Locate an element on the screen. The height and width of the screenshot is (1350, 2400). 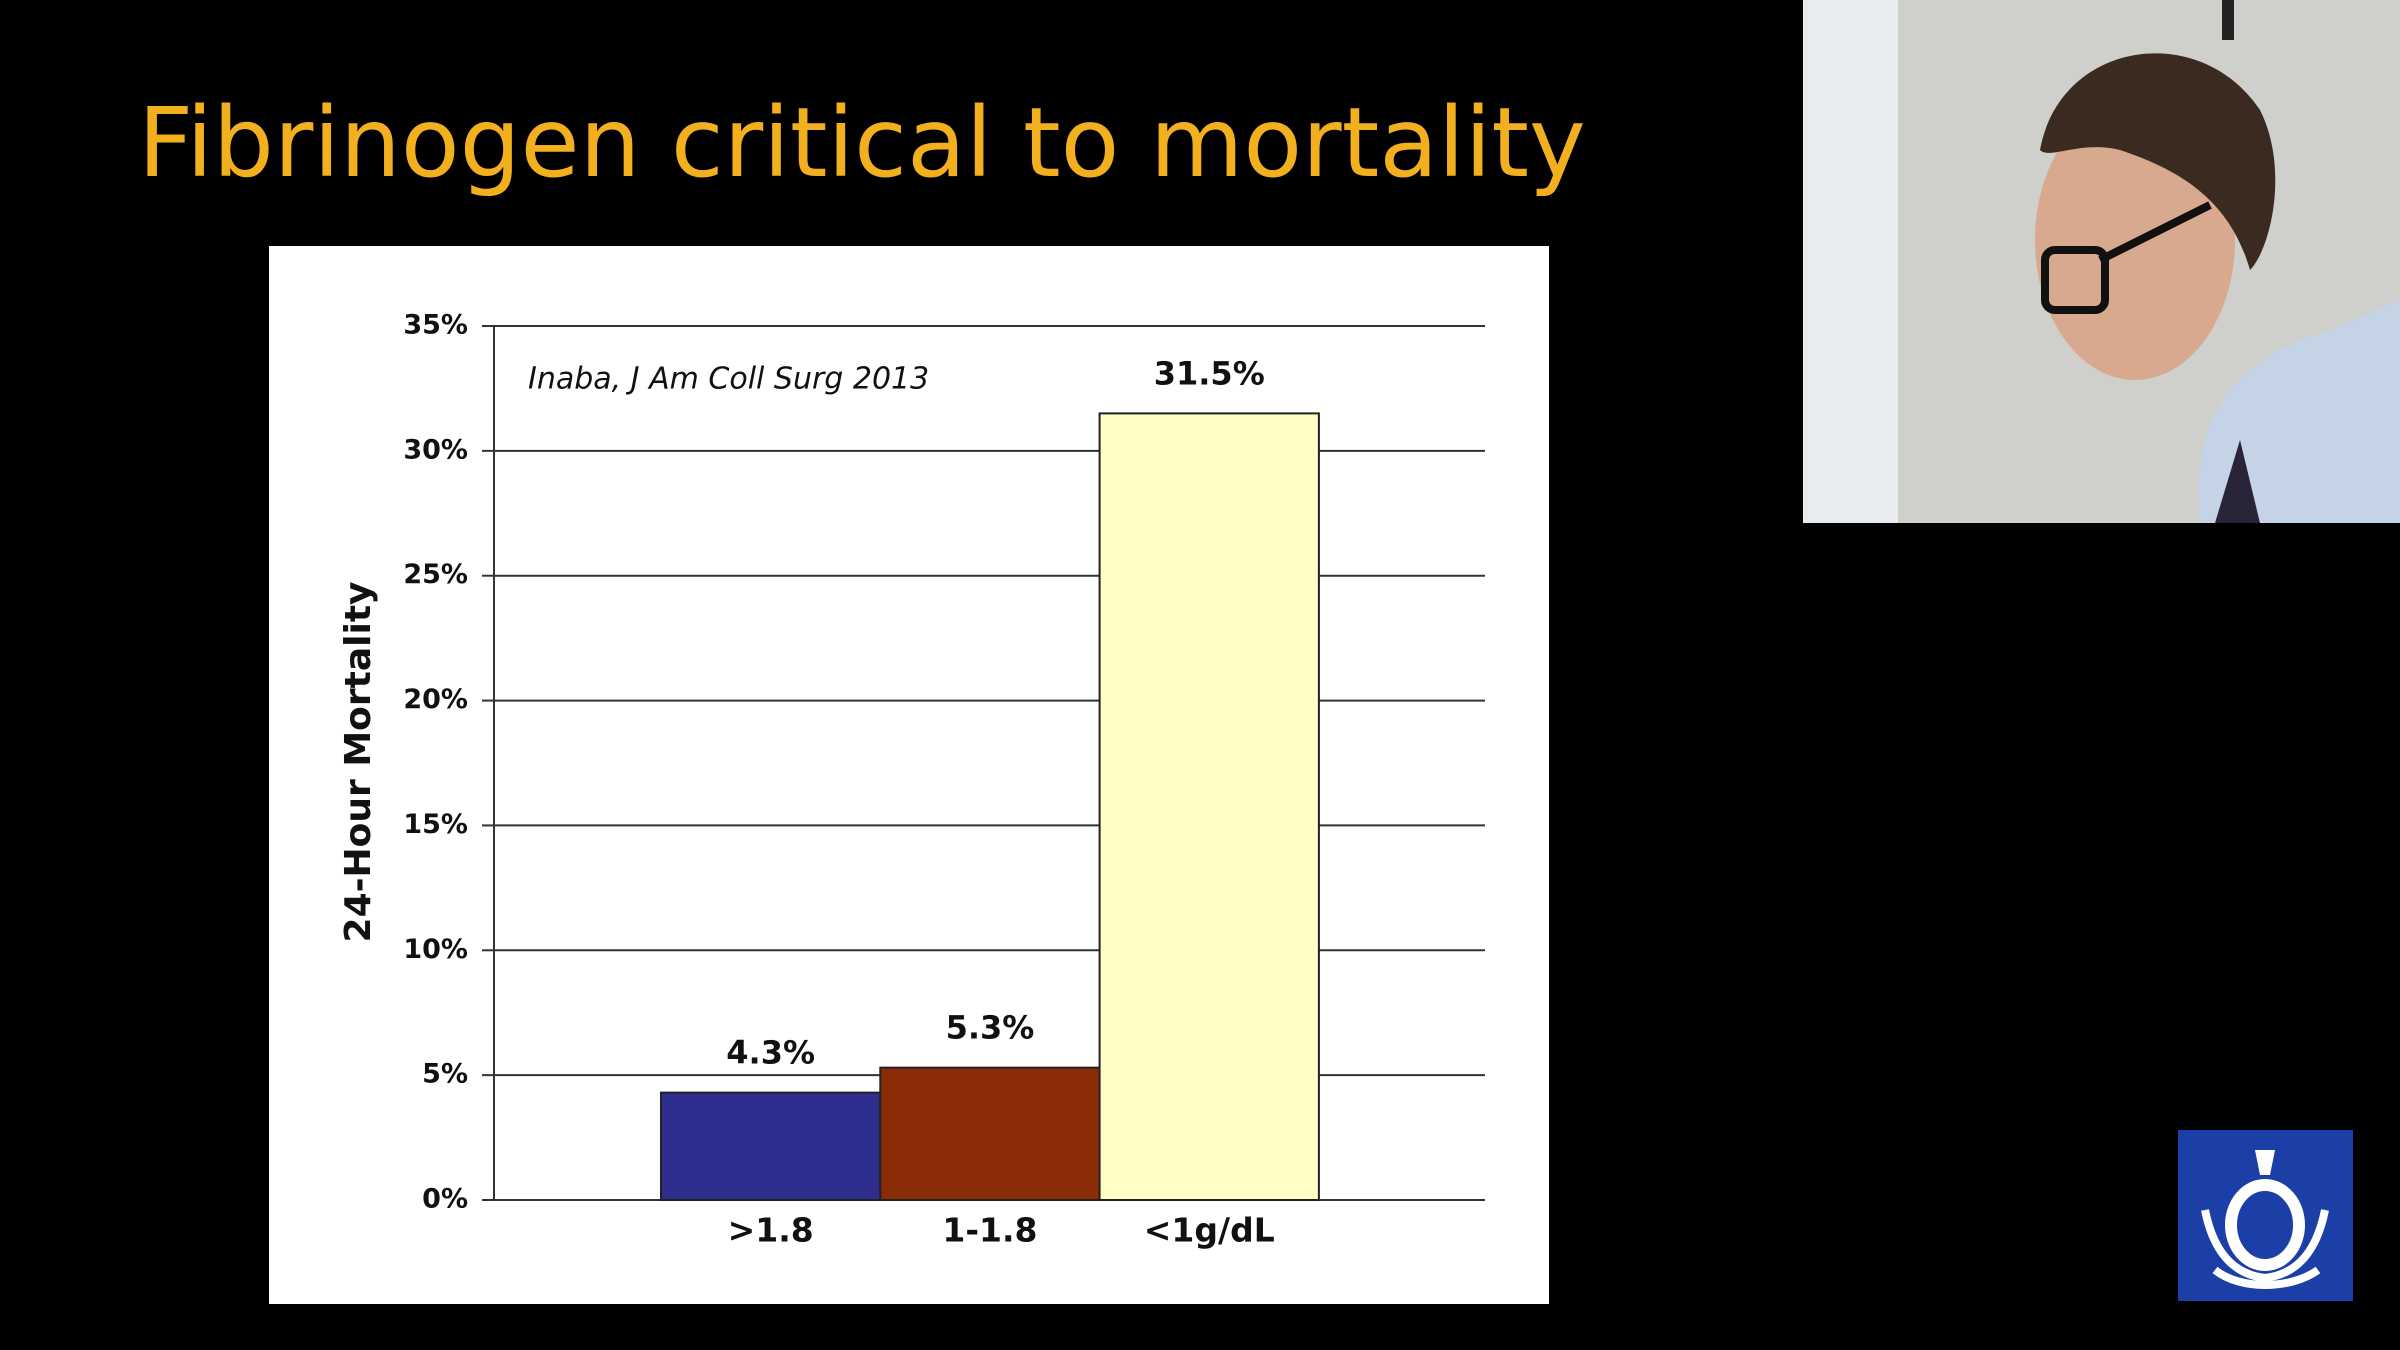
x-tick-label: <1g/dL is located at coordinates (1209, 1230).